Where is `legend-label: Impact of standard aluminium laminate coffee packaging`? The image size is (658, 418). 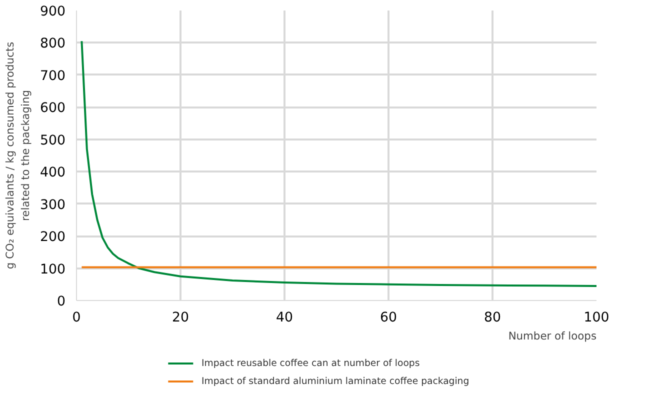 legend-label: Impact of standard aluminium laminate coffee packaging is located at coordinates (336, 381).